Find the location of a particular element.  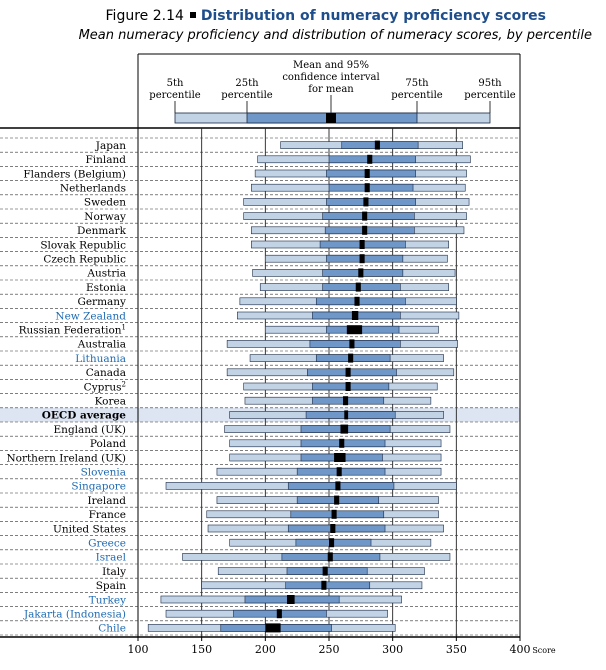

legend-label-25th-line: percentile is located at coordinates (246, 95).